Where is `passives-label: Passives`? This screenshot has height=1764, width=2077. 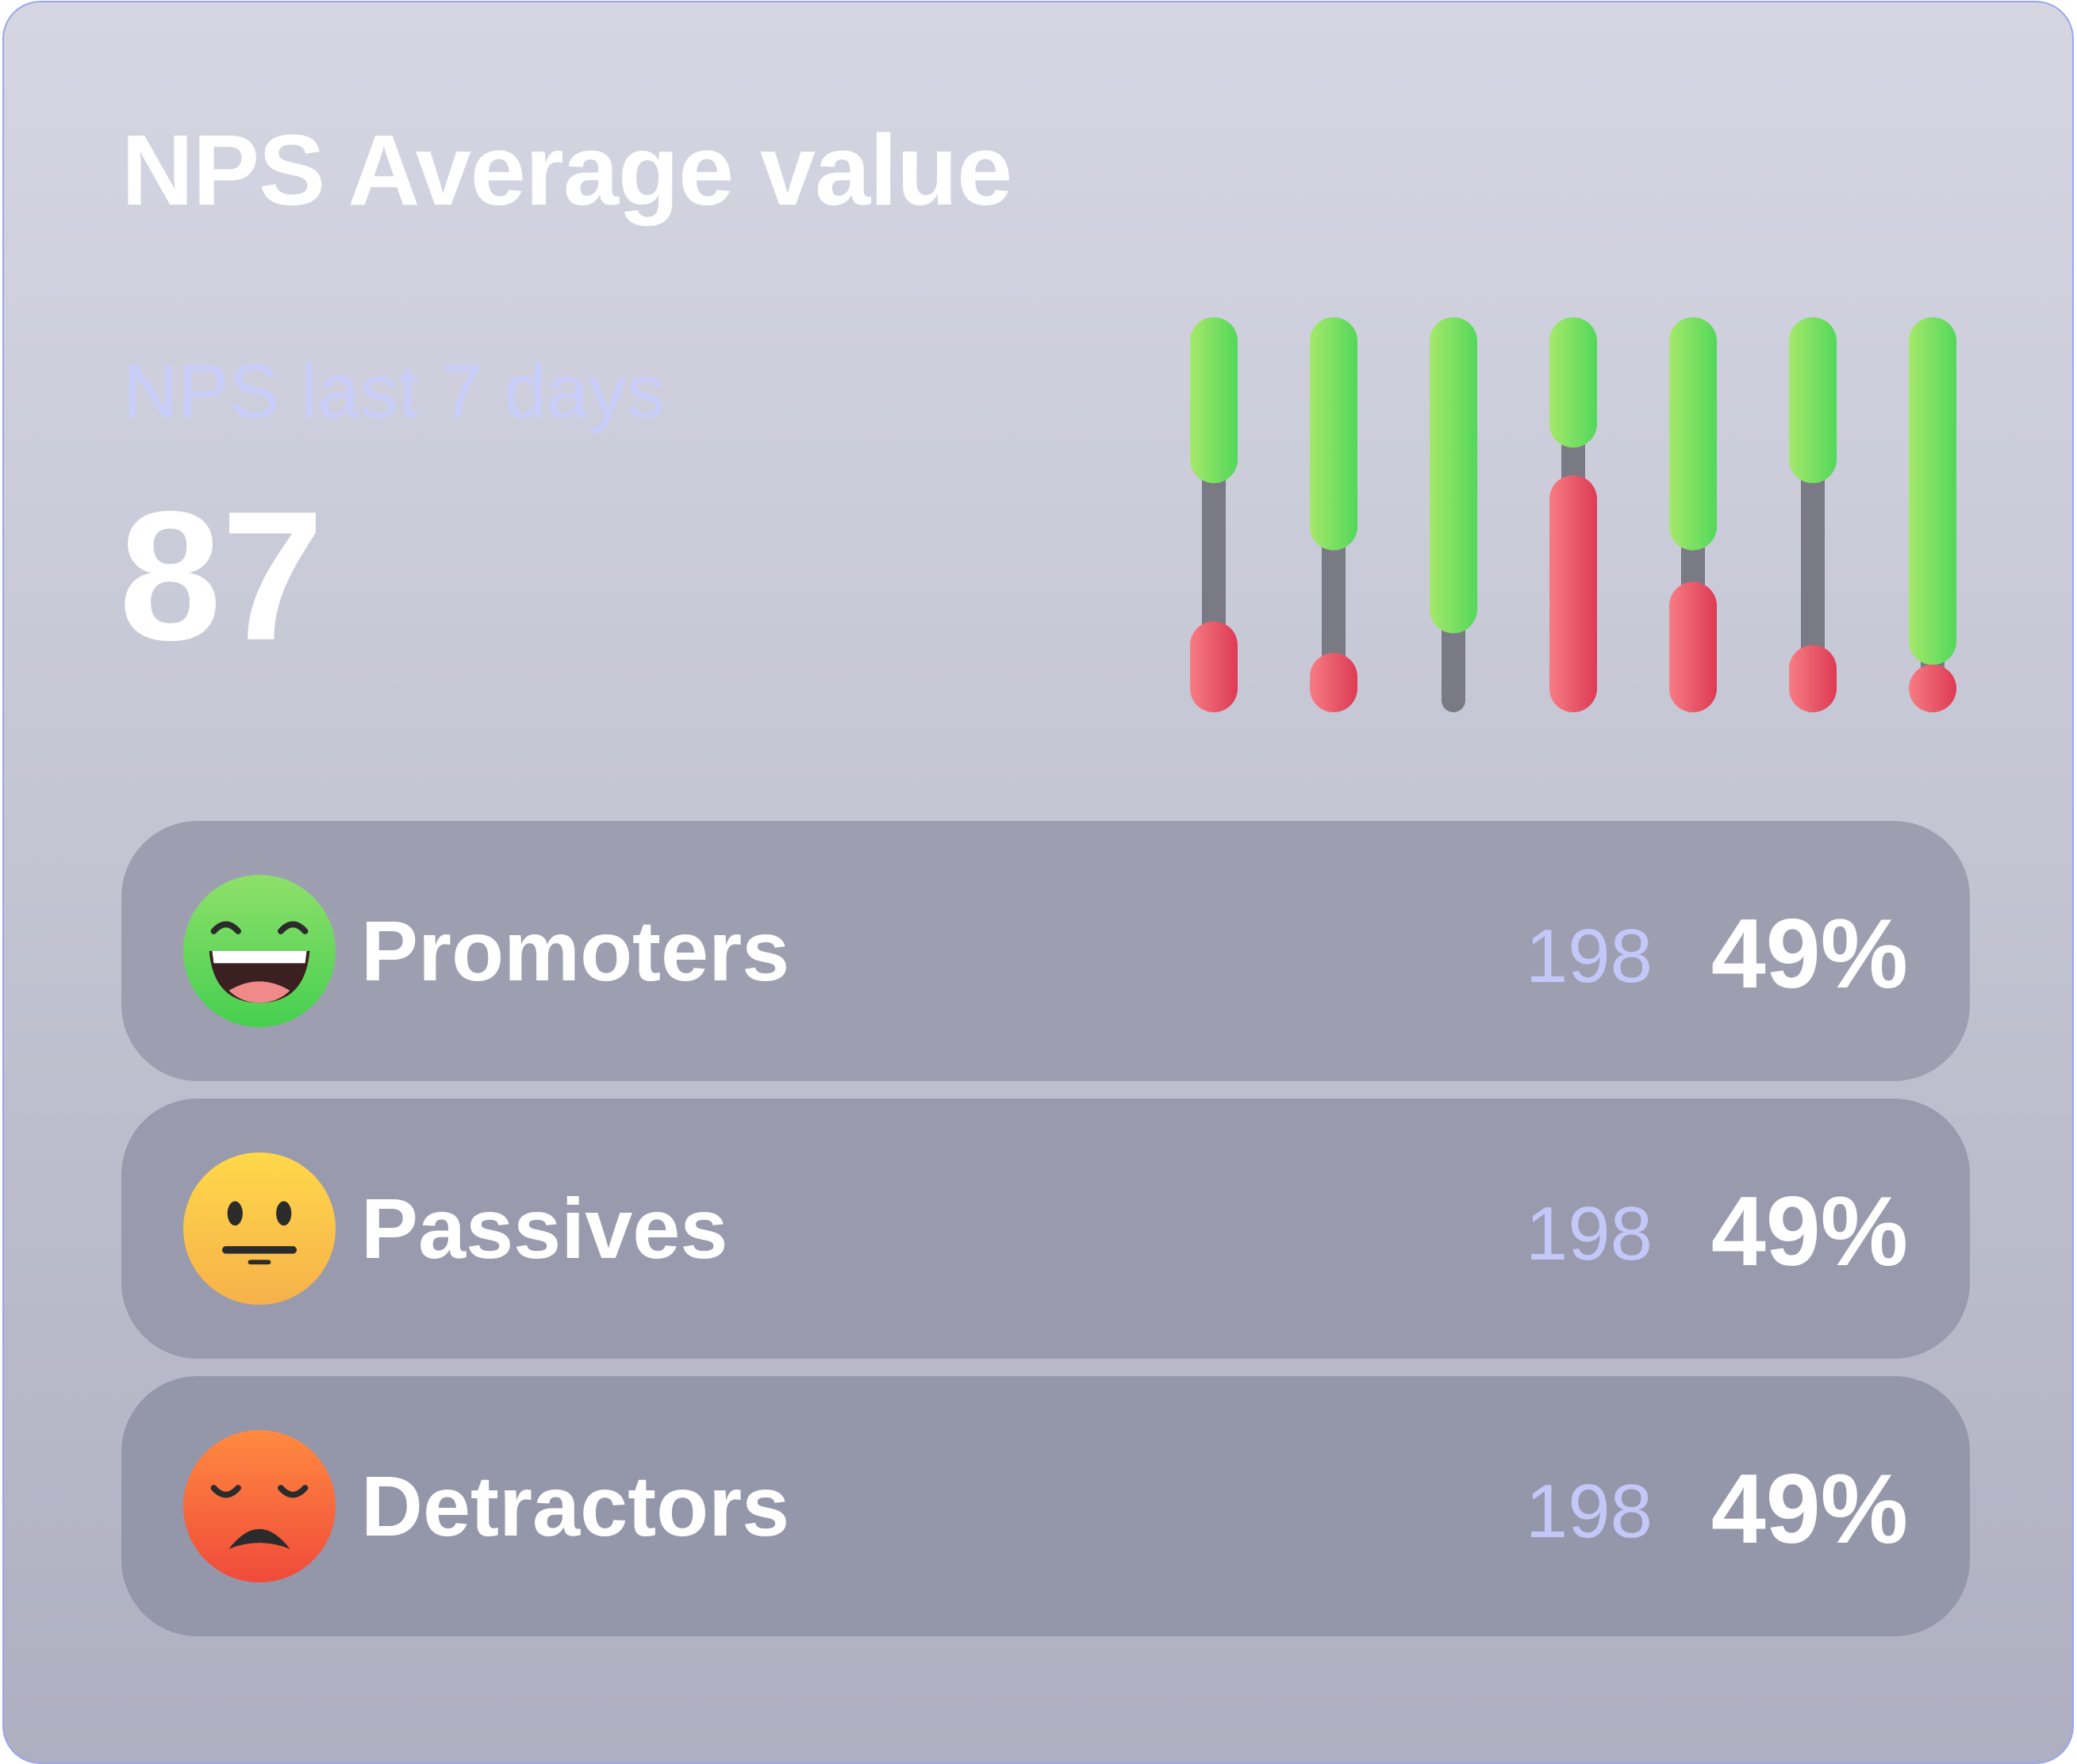 passives-label: Passives is located at coordinates (544, 1228).